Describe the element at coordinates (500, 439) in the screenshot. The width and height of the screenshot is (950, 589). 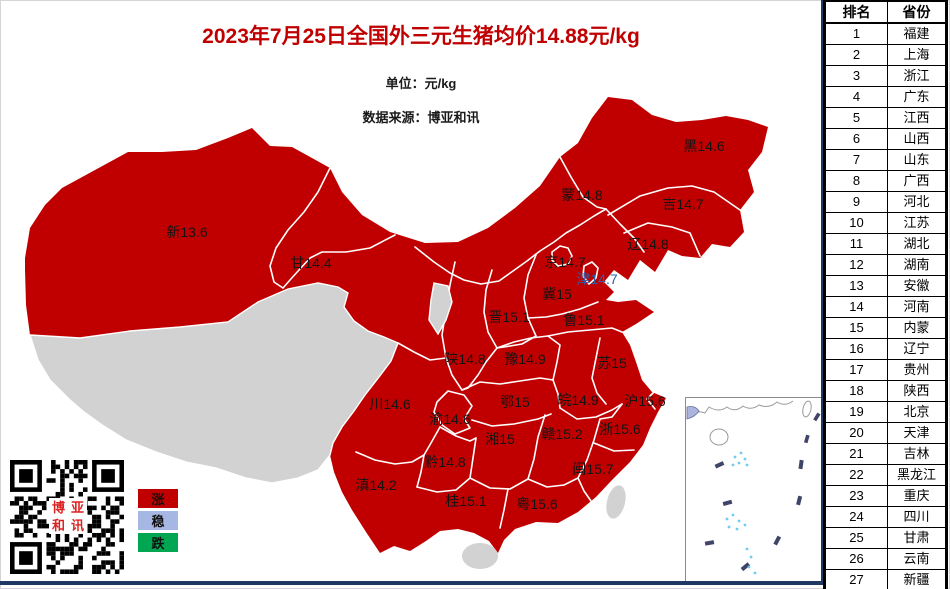
I see `province-label-xiang: 湘15` at that location.